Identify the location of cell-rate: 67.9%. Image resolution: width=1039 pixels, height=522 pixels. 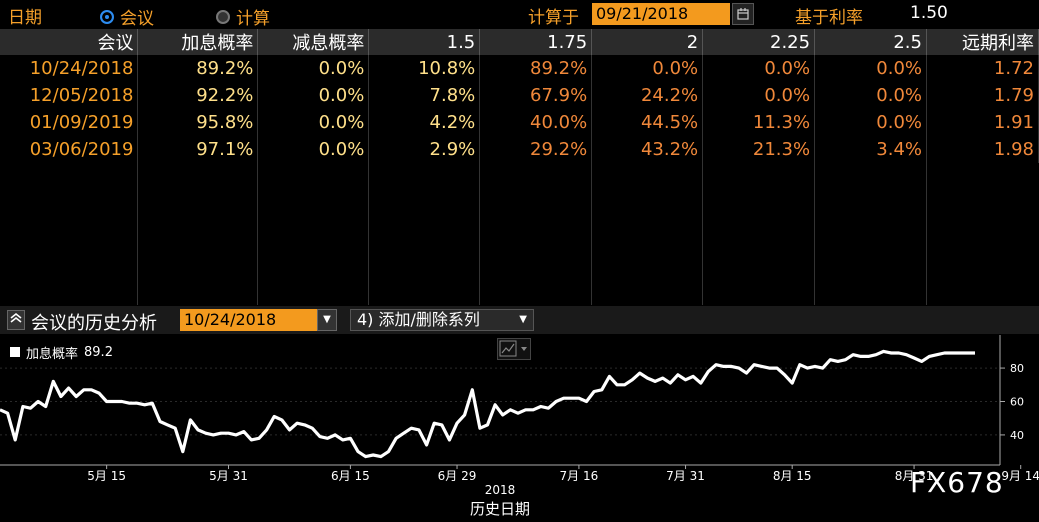
(536, 95).